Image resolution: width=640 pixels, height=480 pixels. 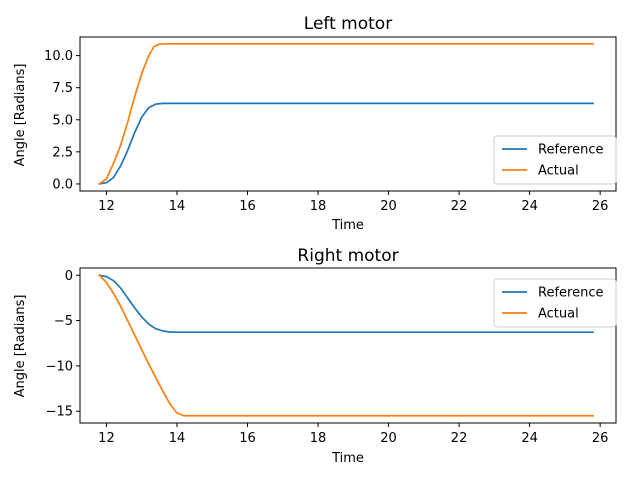 I want to click on left-motor-legend-box, so click(x=555, y=160).